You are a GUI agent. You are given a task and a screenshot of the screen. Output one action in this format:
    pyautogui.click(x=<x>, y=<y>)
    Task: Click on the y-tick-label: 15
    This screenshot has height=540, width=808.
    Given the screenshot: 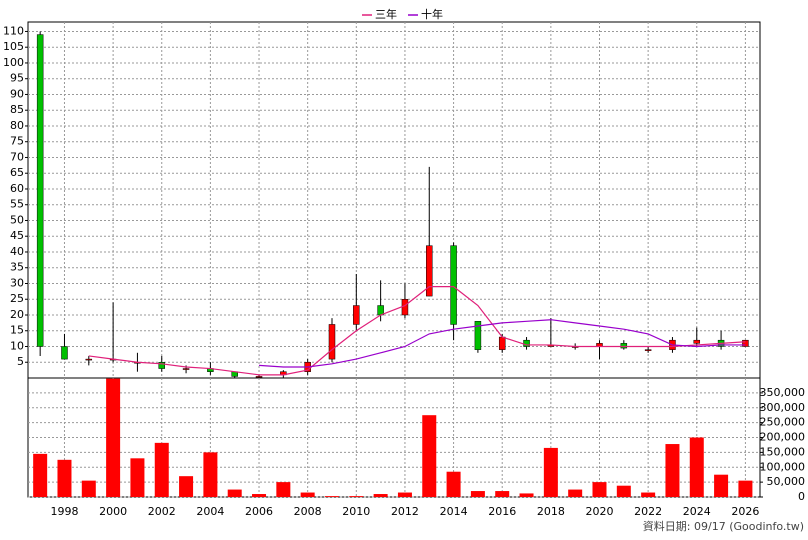 What is the action you would take?
    pyautogui.click(x=17, y=330)
    